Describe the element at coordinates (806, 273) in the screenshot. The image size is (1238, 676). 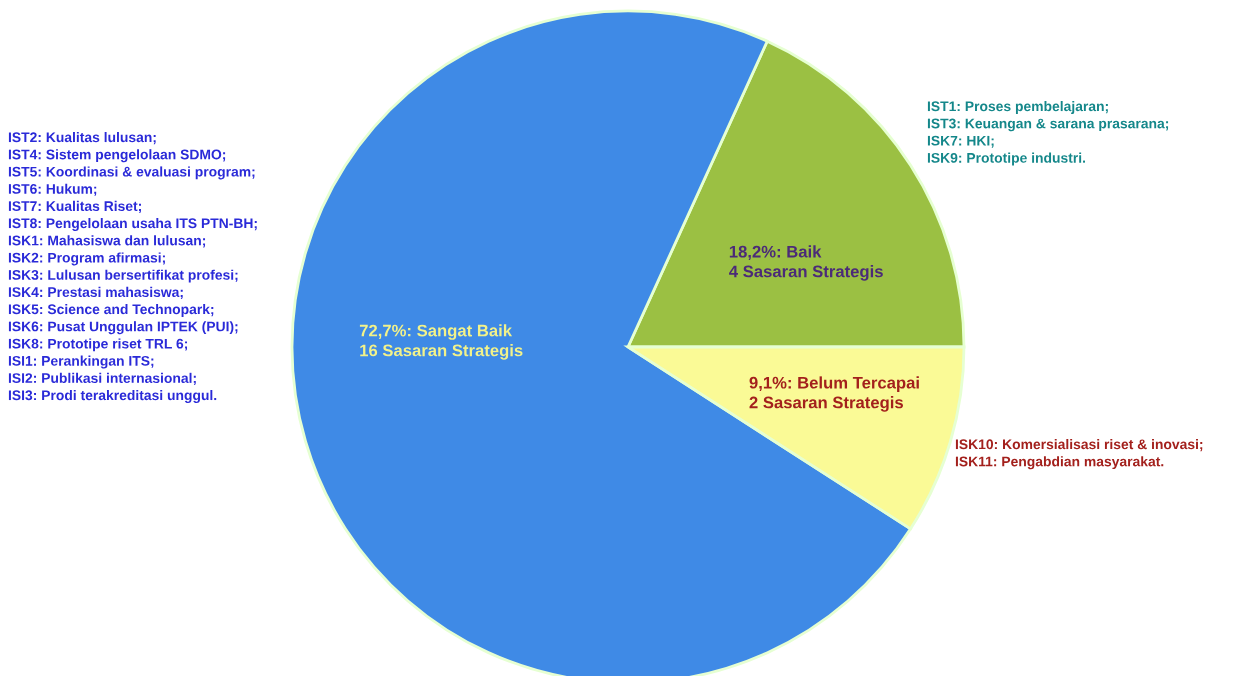
I see `text: 4 Sasaran Strategis` at that location.